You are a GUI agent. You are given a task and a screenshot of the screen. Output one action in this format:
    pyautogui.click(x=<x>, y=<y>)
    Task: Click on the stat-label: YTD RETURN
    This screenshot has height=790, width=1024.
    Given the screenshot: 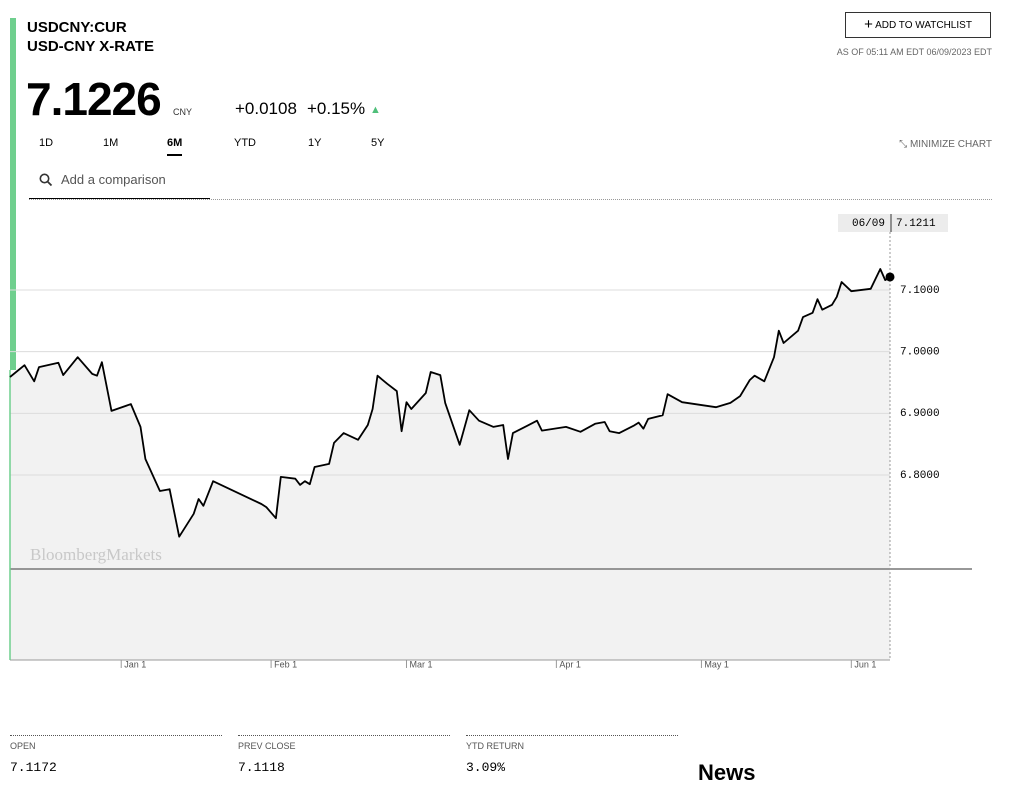 What is the action you would take?
    pyautogui.click(x=495, y=746)
    